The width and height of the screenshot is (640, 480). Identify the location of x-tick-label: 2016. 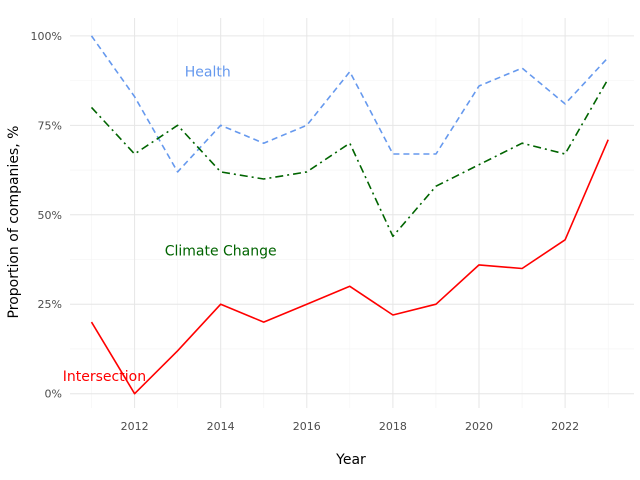
(307, 426).